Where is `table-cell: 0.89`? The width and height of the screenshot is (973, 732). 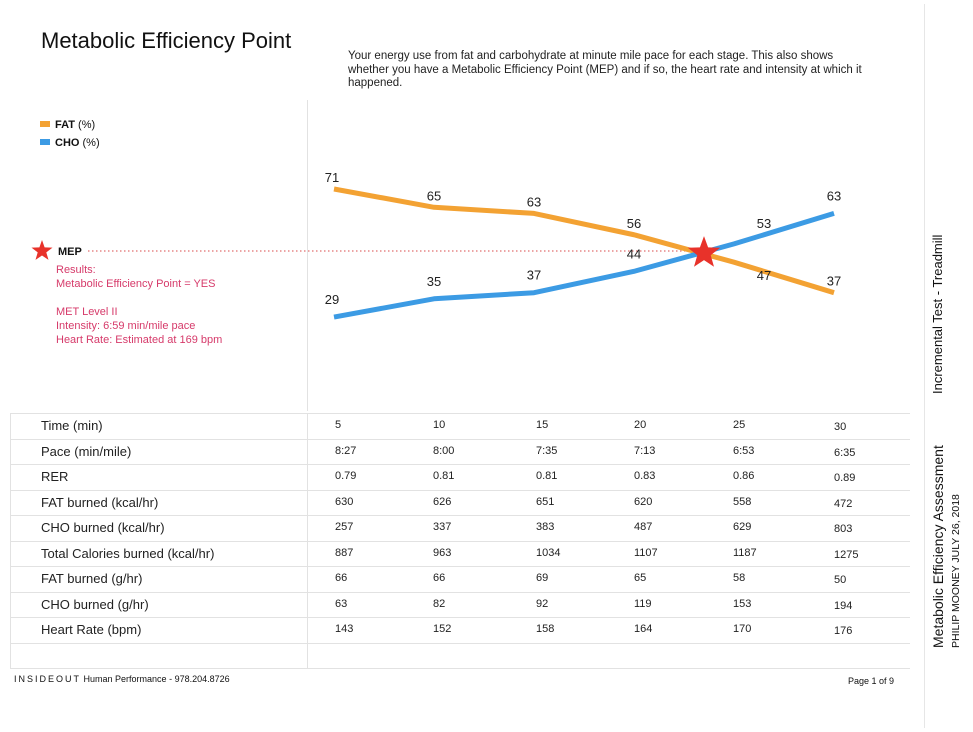
table-cell: 0.89 is located at coordinates (845, 478).